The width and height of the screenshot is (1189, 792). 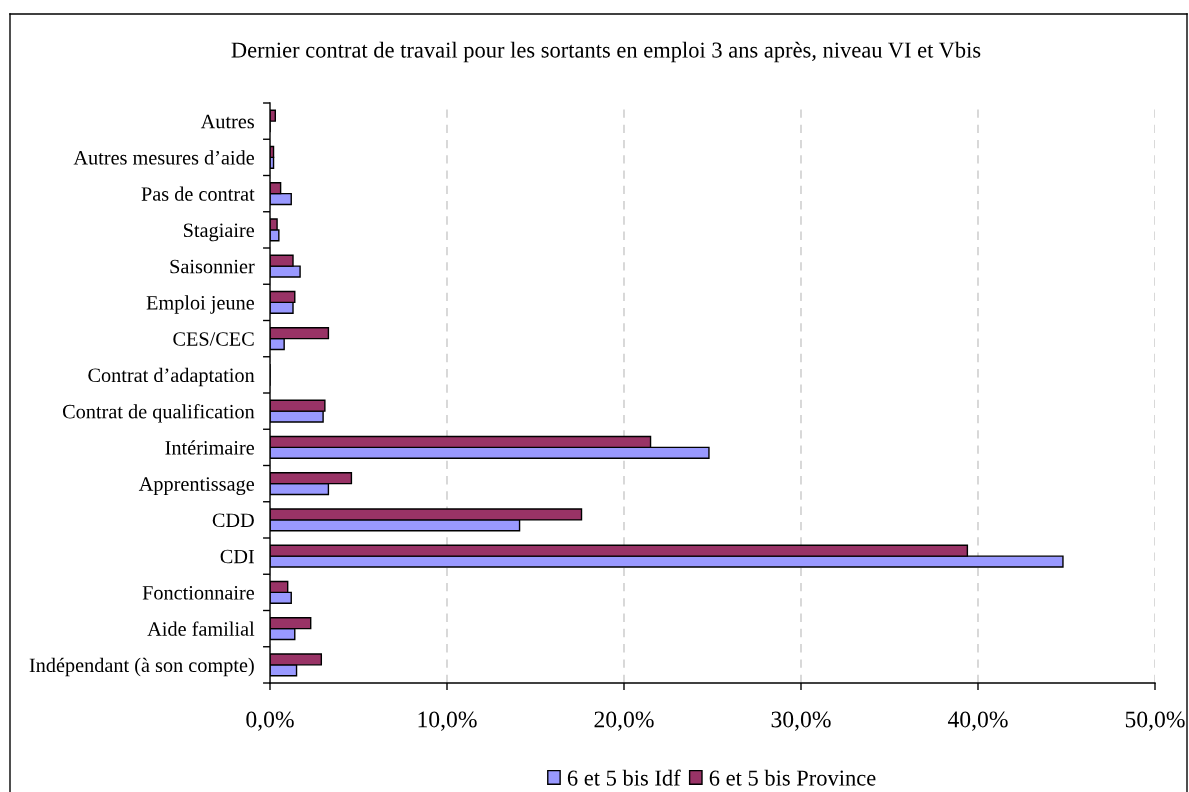 What do you see at coordinates (270, 721) in the screenshot?
I see `x-tick-label: 0,0%` at bounding box center [270, 721].